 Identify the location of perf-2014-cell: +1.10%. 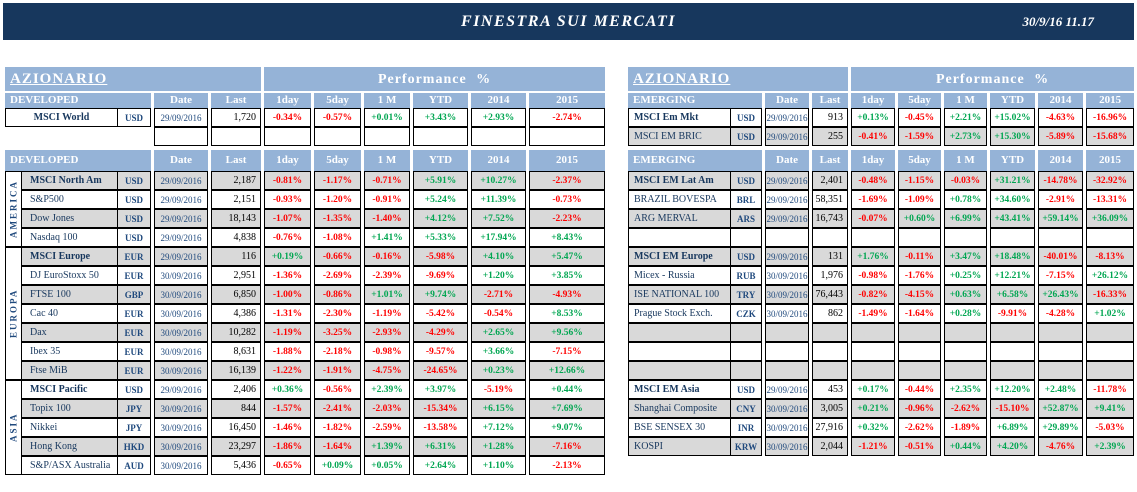
(498, 465).